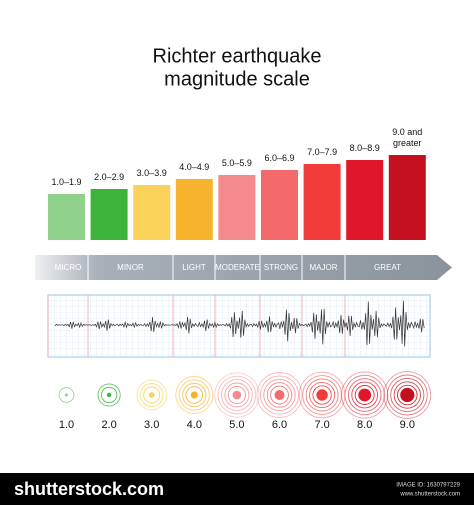 The width and height of the screenshot is (474, 505). What do you see at coordinates (364, 148) in the screenshot?
I see `range-label: 8.0–8.9` at bounding box center [364, 148].